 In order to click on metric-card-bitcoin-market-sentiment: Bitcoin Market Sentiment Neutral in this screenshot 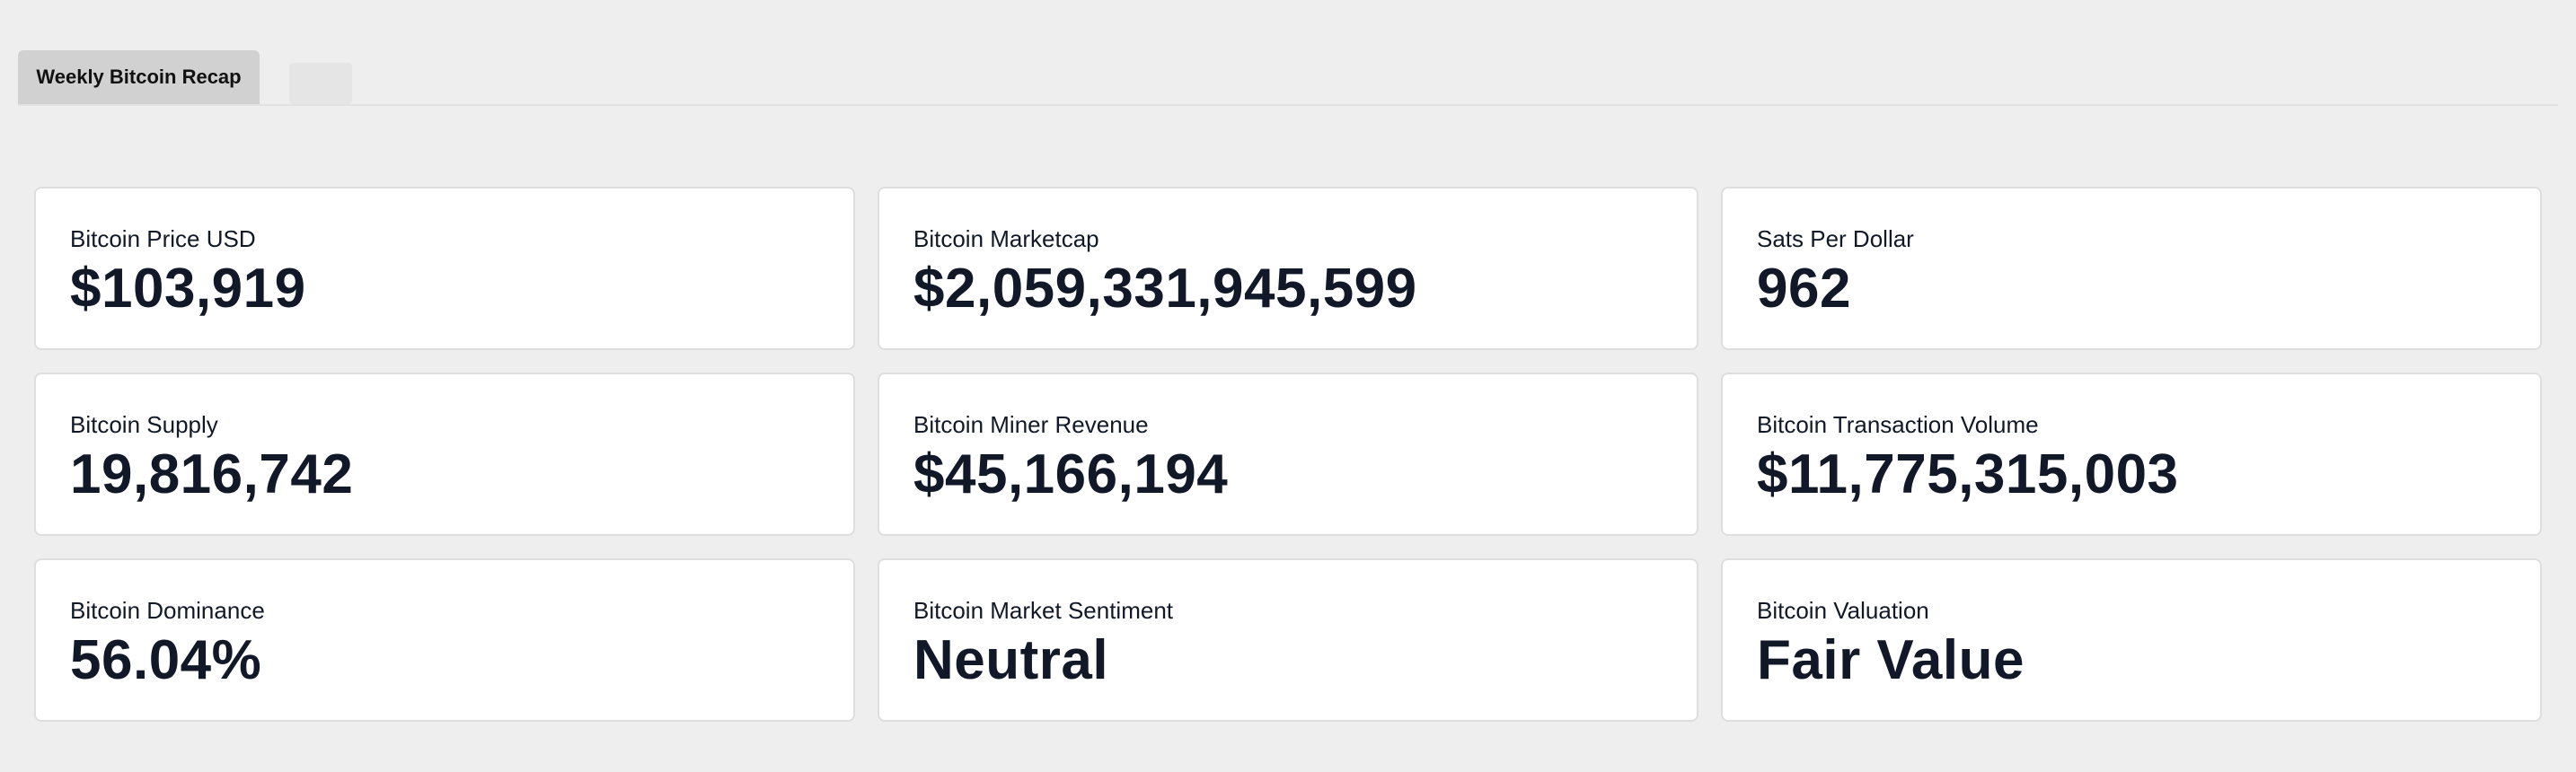, I will do `click(1288, 640)`.